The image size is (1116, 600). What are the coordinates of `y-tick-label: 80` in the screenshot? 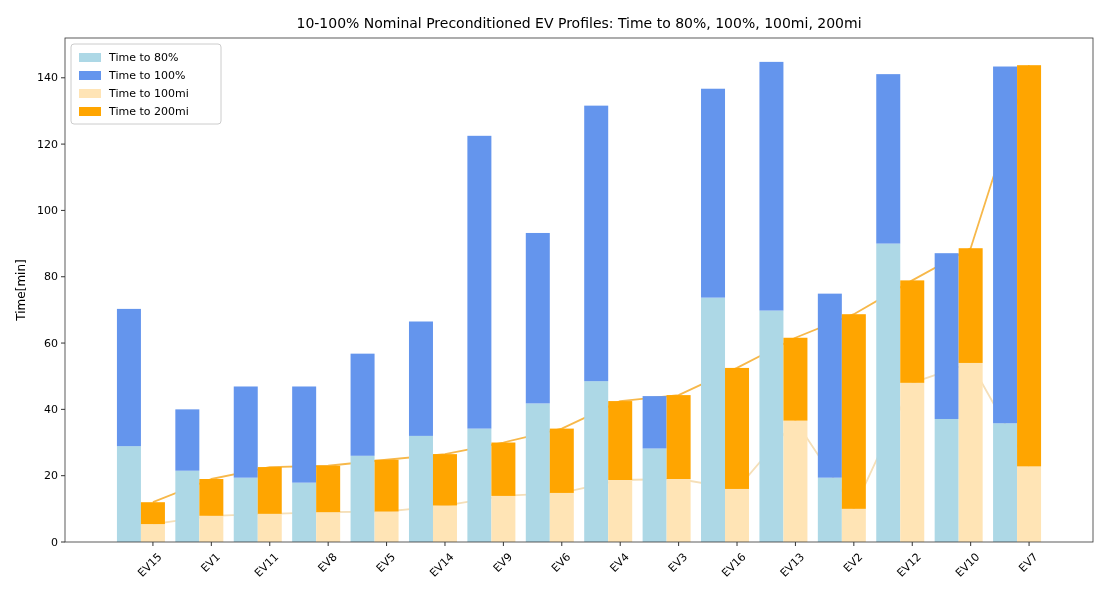 It's located at (51, 277).